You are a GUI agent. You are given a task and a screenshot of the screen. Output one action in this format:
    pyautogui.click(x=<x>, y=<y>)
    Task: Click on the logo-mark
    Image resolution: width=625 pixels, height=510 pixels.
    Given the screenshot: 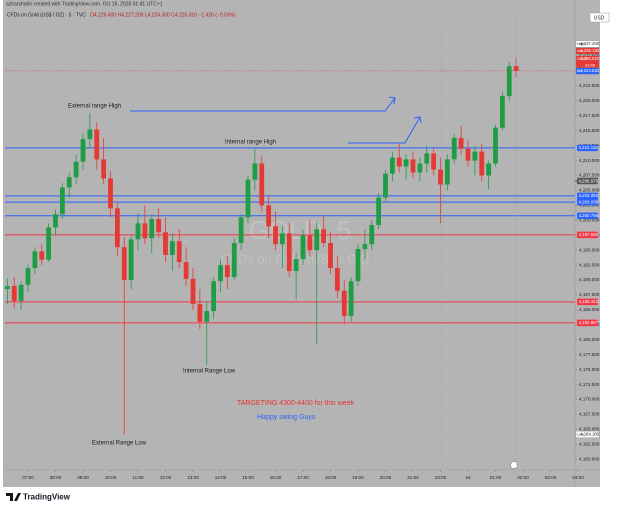 What is the action you would take?
    pyautogui.click(x=13, y=497)
    